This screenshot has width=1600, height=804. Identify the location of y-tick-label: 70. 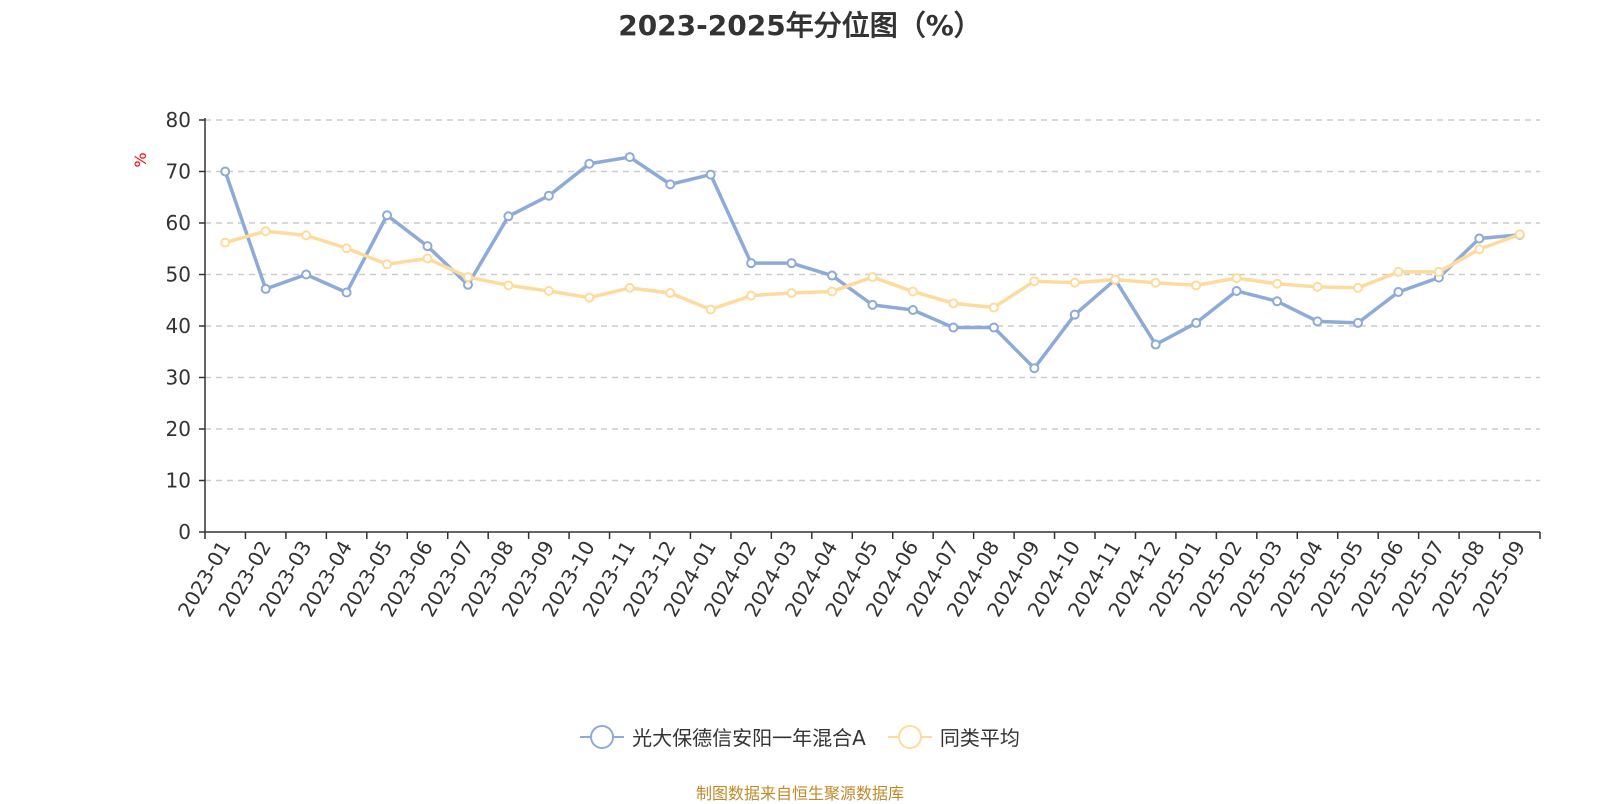
(178, 172).